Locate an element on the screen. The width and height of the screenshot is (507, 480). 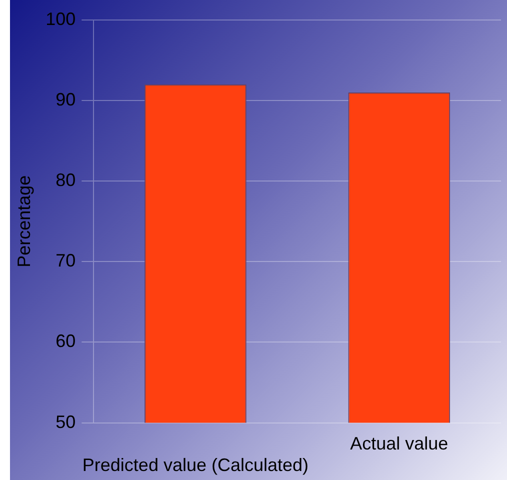
y-tick-label: 60 is located at coordinates (66, 341).